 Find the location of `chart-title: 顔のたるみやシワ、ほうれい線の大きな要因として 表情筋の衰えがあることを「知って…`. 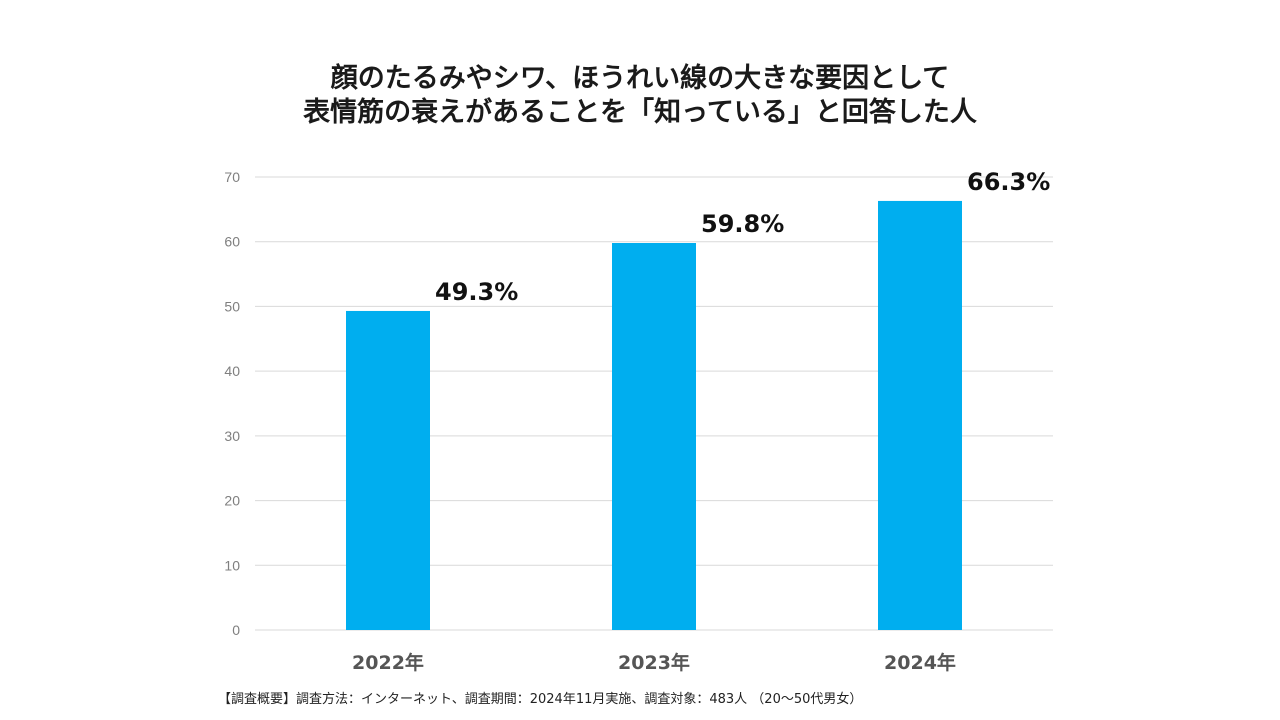

chart-title: 顔のたるみやシワ、ほうれい線の大きな要因として 表情筋の衰えがあることを「知って… is located at coordinates (640, 96).